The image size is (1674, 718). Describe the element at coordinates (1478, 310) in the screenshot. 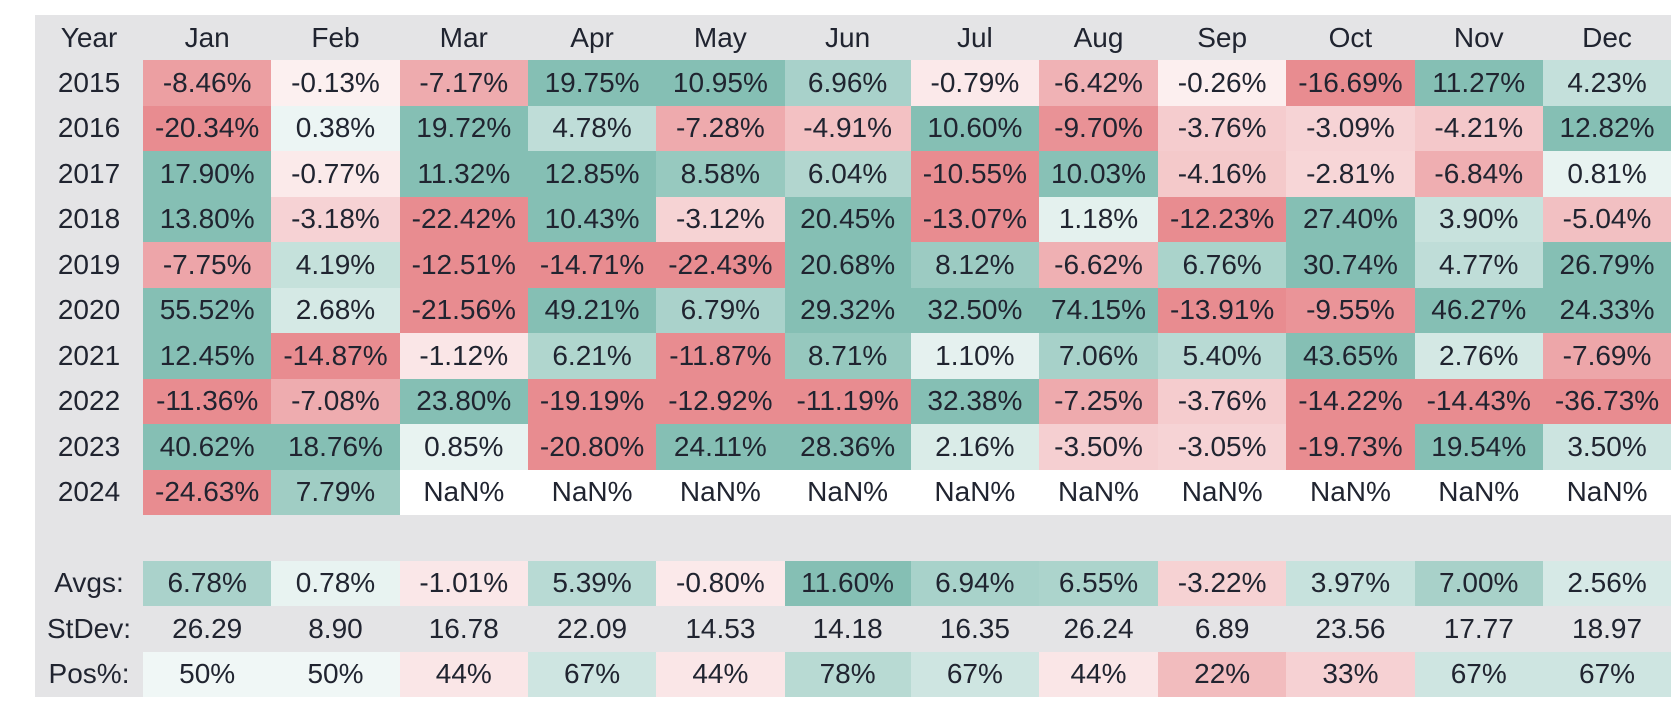

I see `return-cell: 46.27%` at that location.